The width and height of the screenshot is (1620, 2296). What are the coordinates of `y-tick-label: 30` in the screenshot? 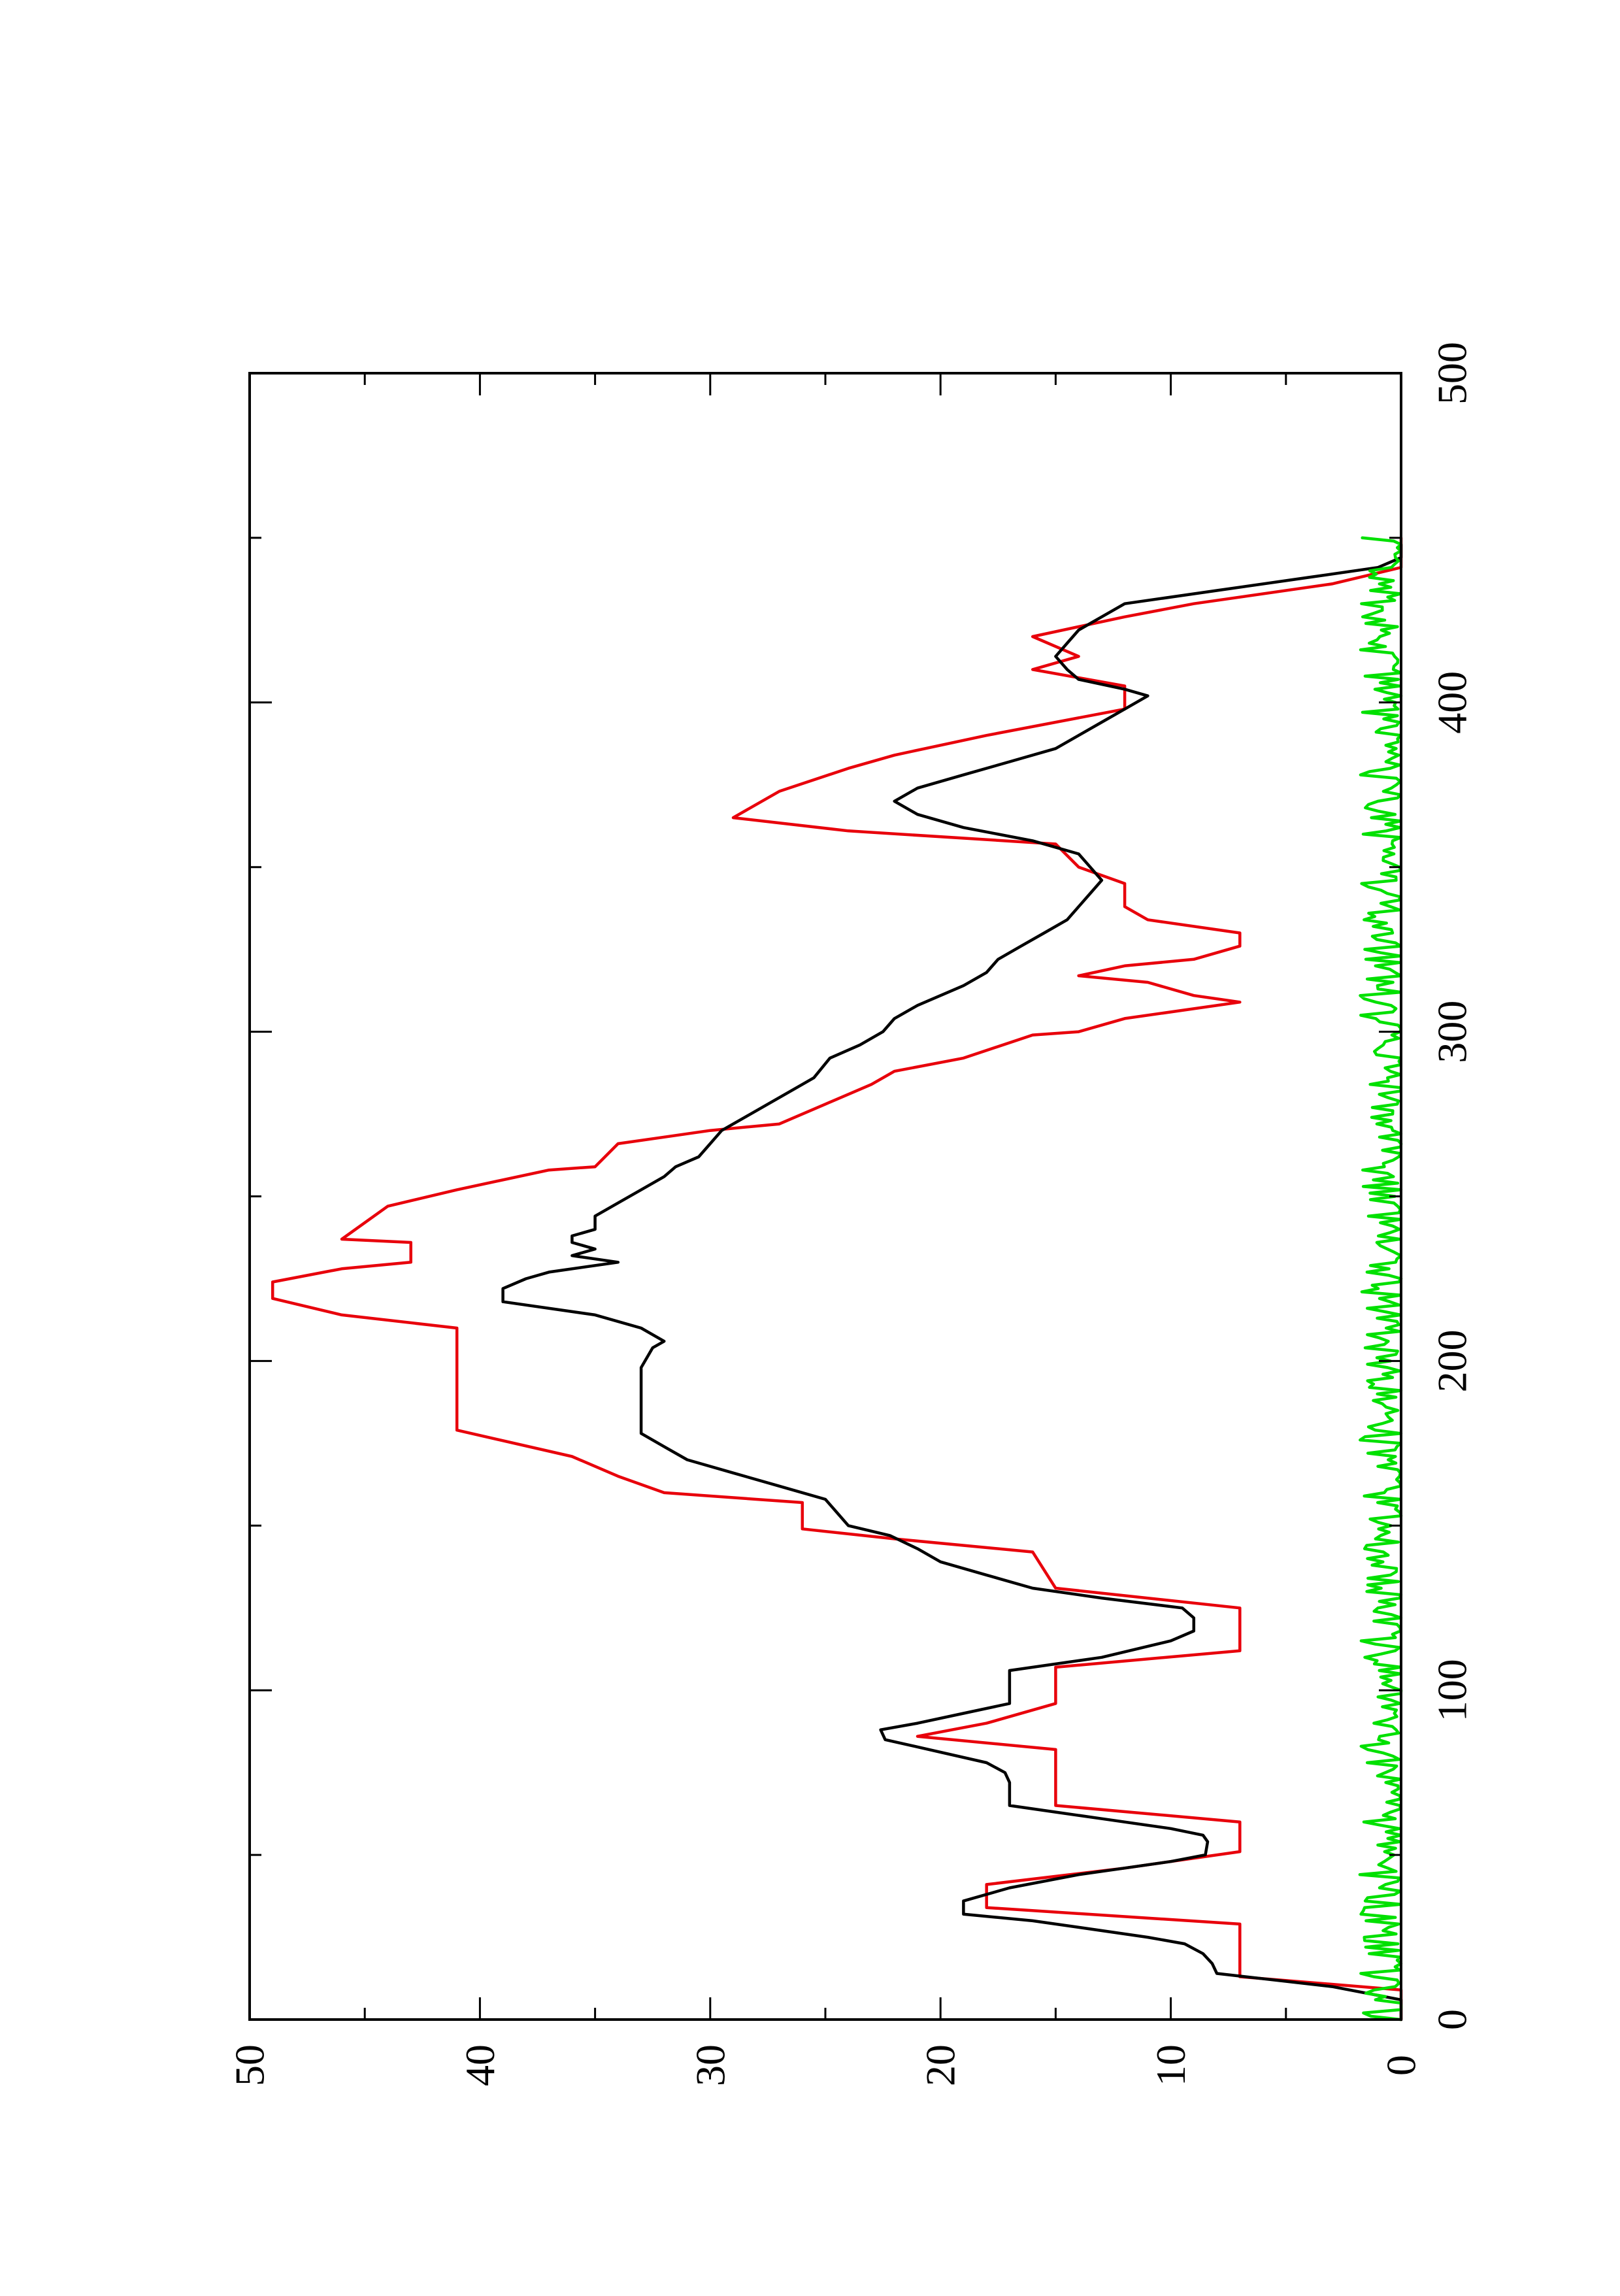 It's located at (710, 2065).